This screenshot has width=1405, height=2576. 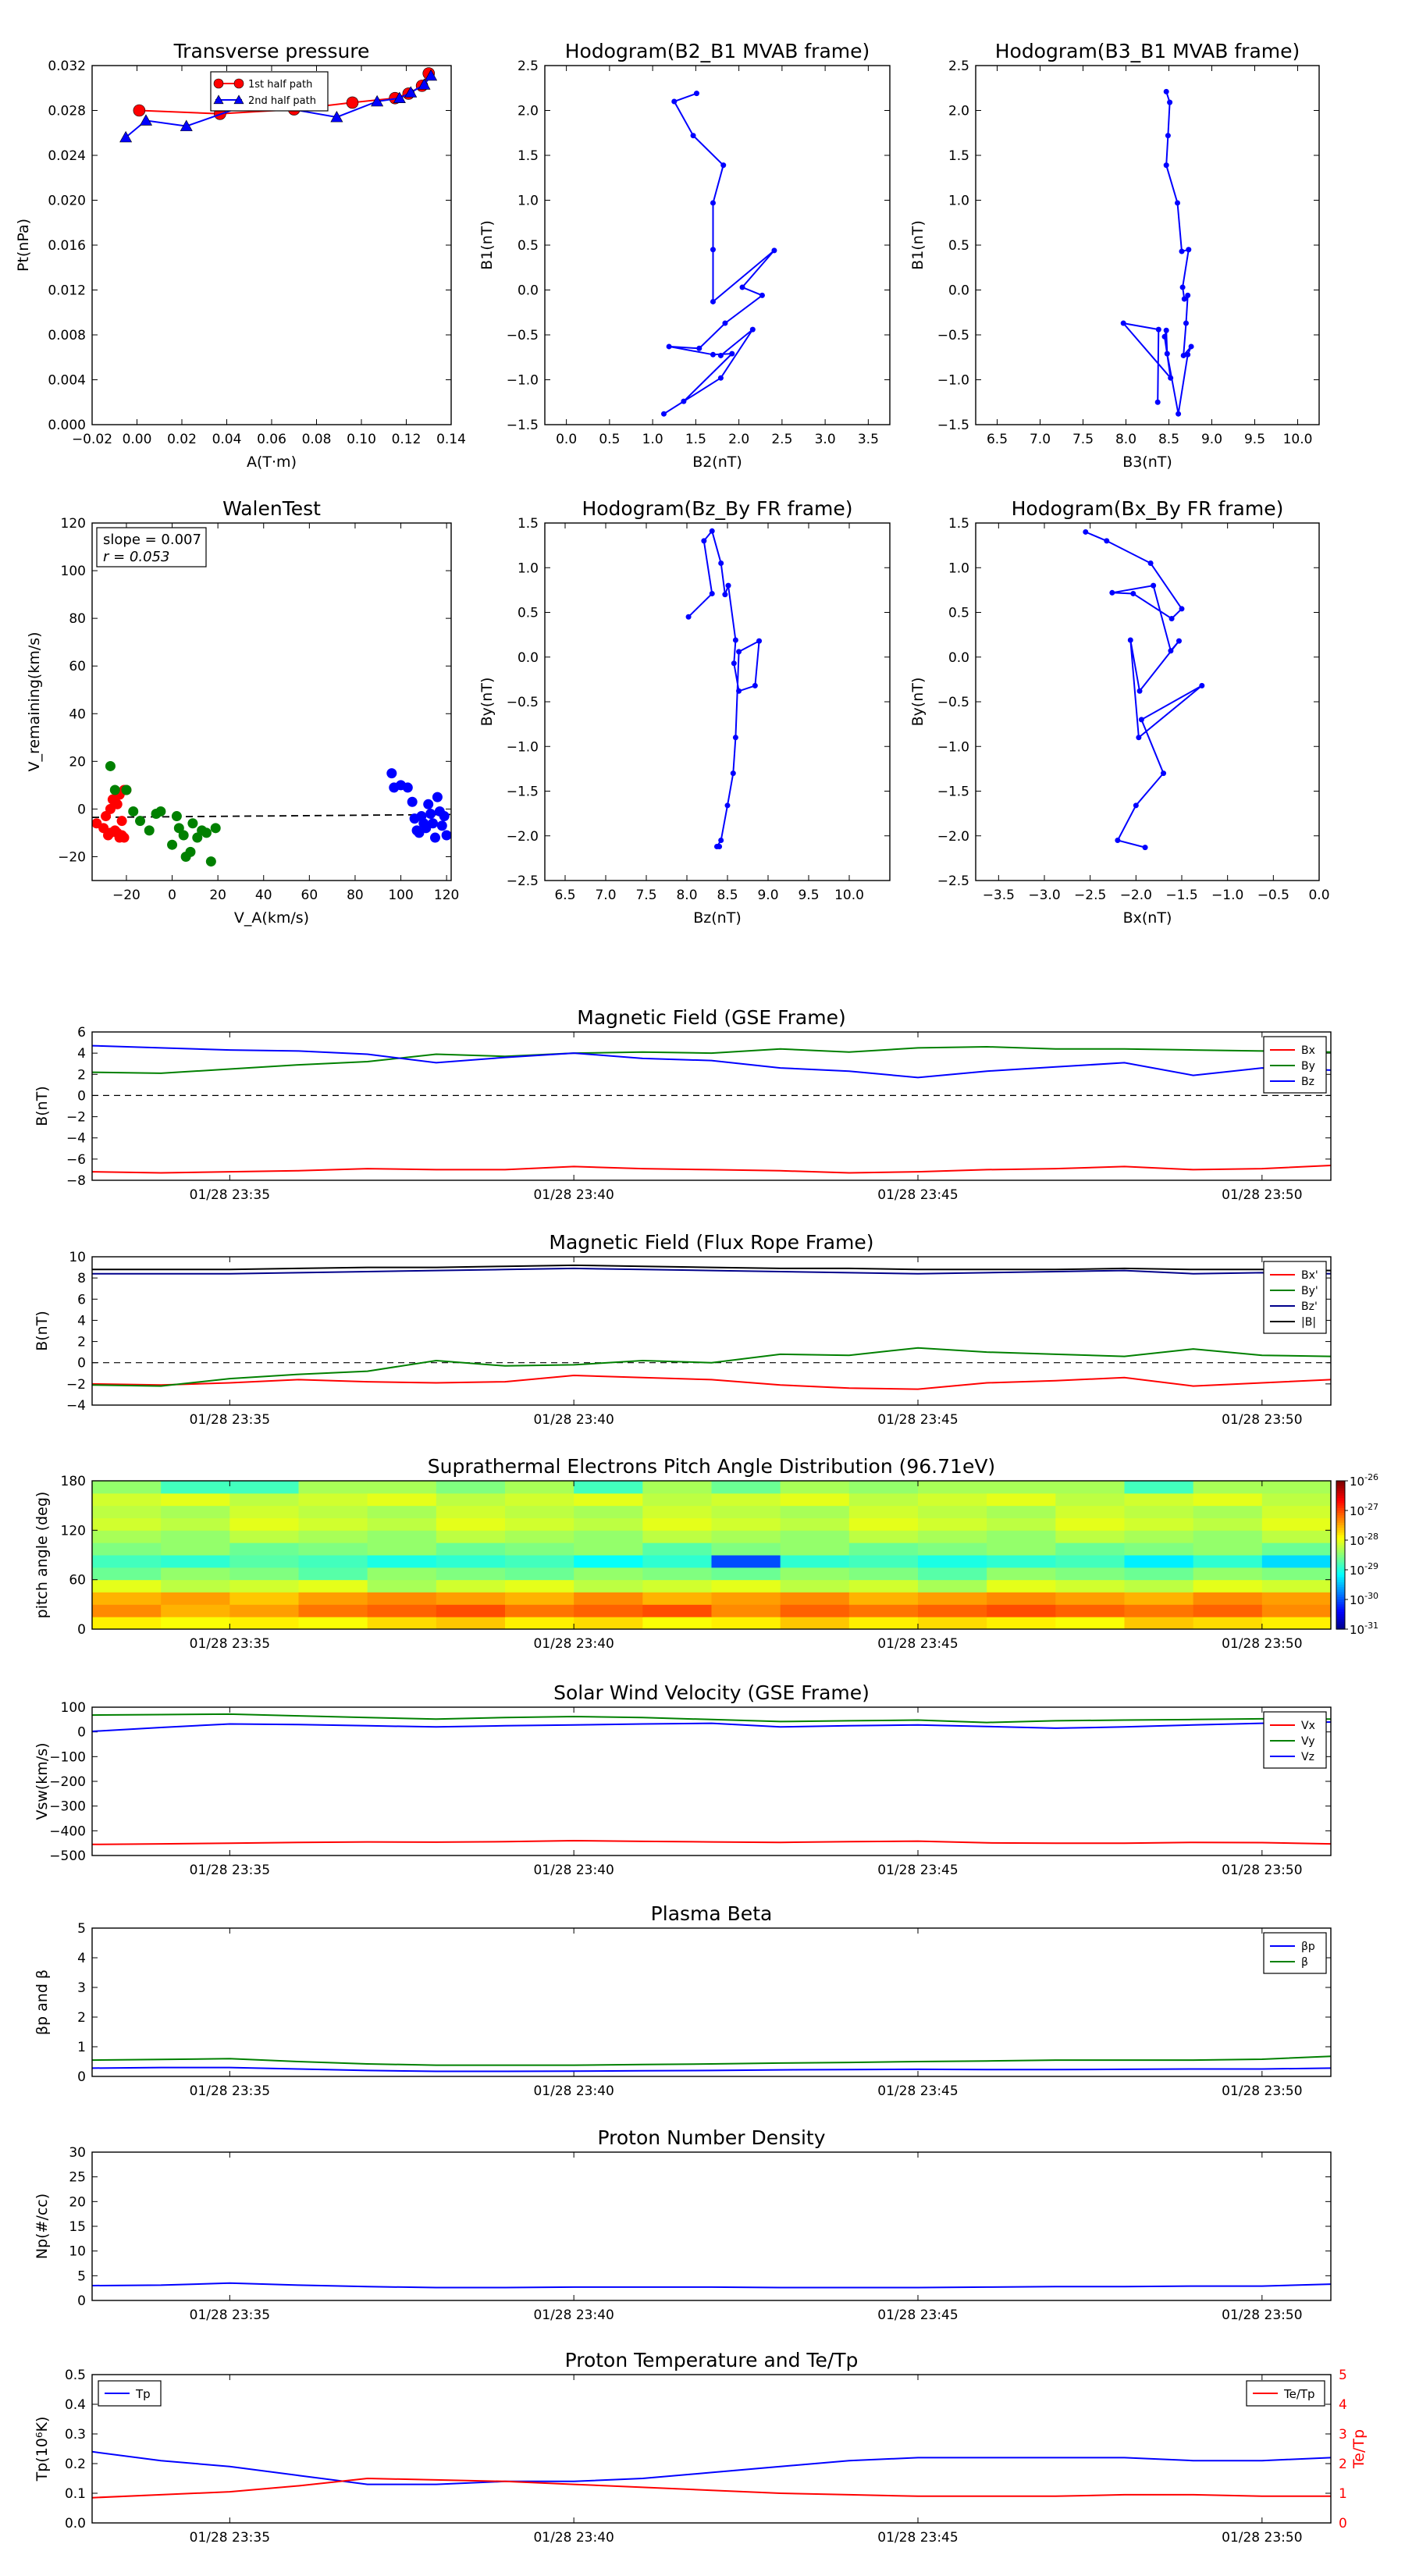 I want to click on hodogram-bz-by-xtick-label: 8.5, so click(x=727, y=895).